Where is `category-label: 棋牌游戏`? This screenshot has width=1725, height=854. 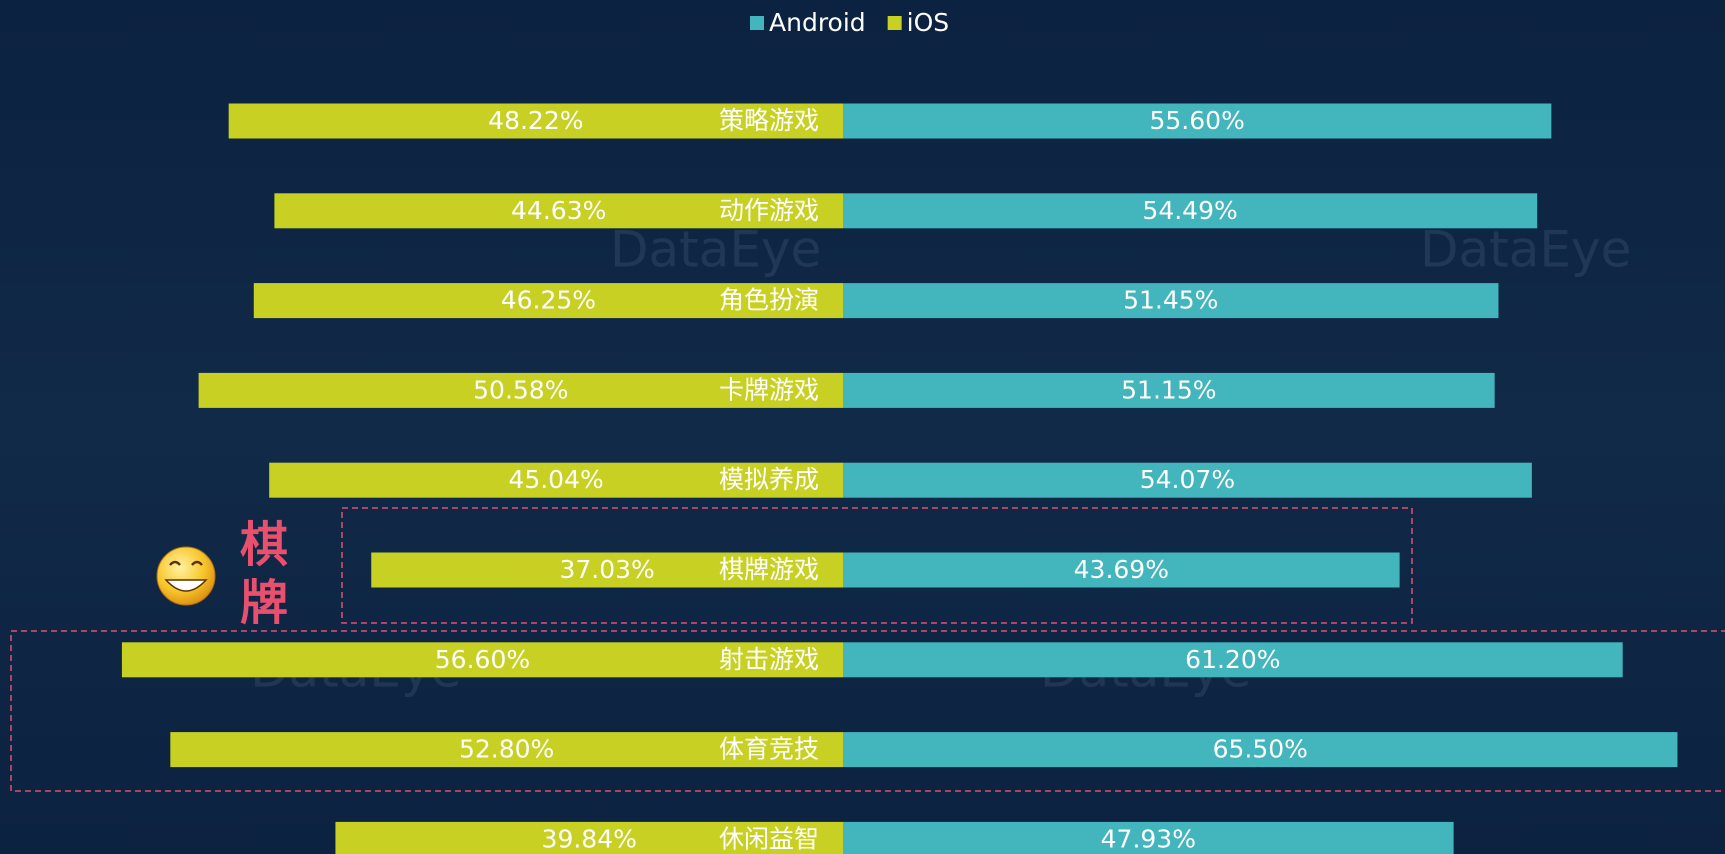
category-label: 棋牌游戏 is located at coordinates (769, 569).